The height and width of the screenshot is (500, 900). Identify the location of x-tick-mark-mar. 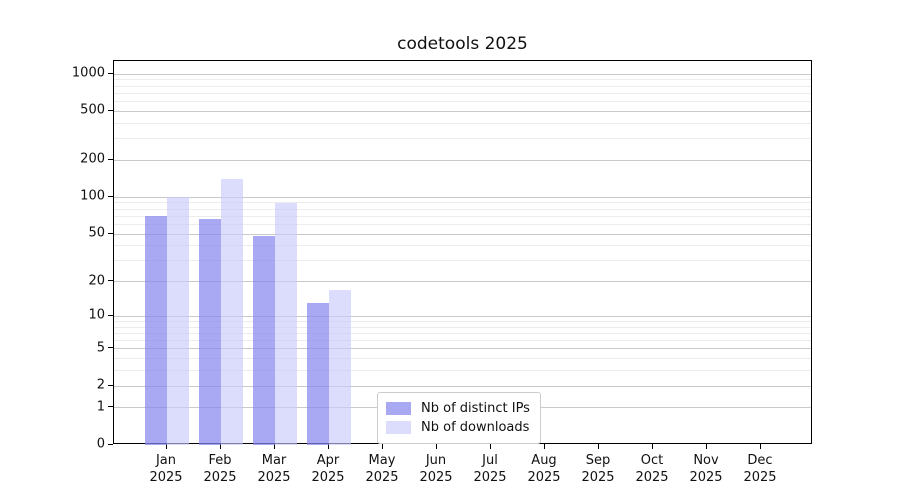
(274, 446).